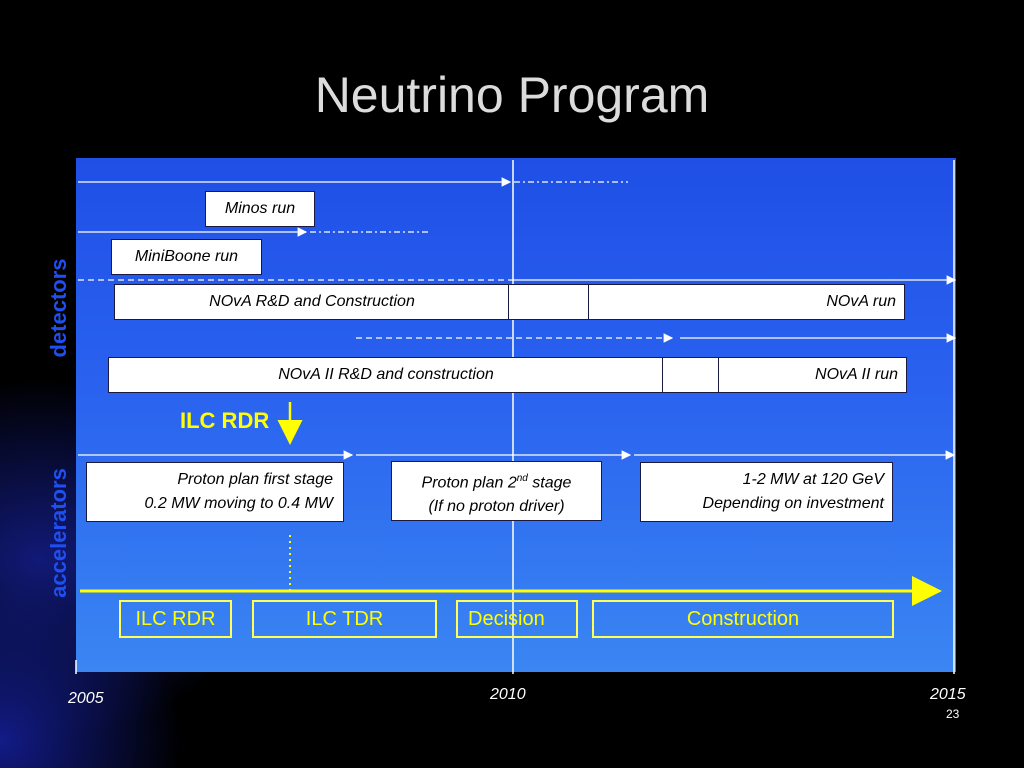 This screenshot has width=1024, height=768. I want to click on nova-rd-box: NOvA R&D and Construction, so click(312, 302).